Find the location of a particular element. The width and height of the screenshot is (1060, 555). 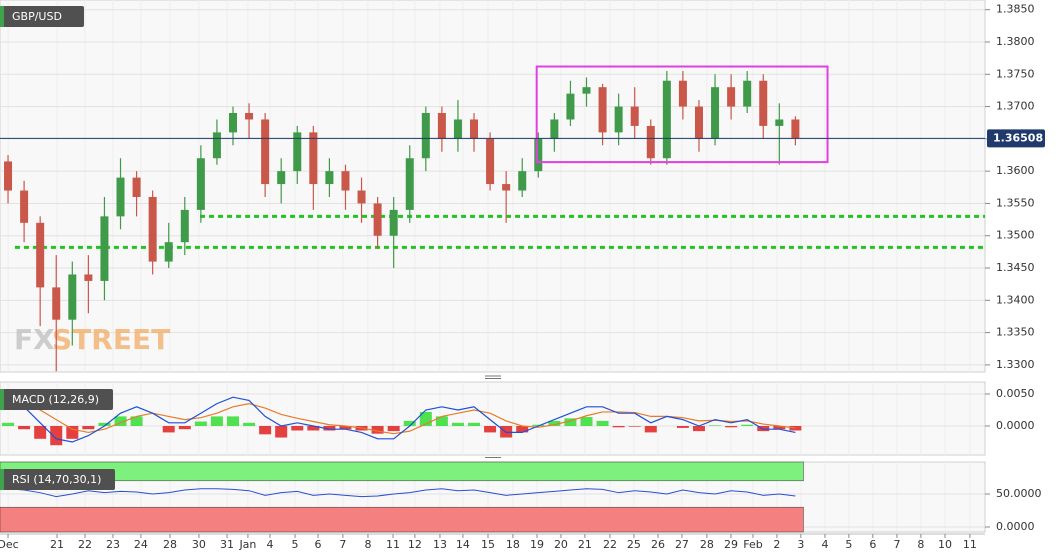

x-tick-label: Dec is located at coordinates (9, 544).